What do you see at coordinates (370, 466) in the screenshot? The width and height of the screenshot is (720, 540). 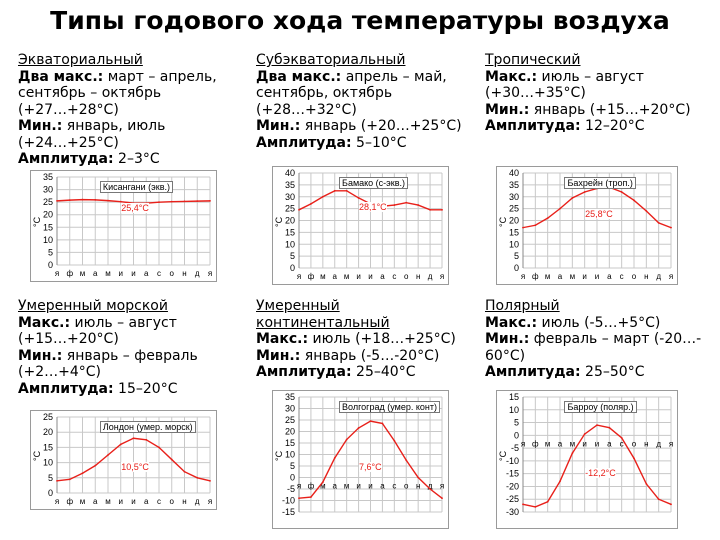 I see `mean-temperature-label: 7,6°С` at bounding box center [370, 466].